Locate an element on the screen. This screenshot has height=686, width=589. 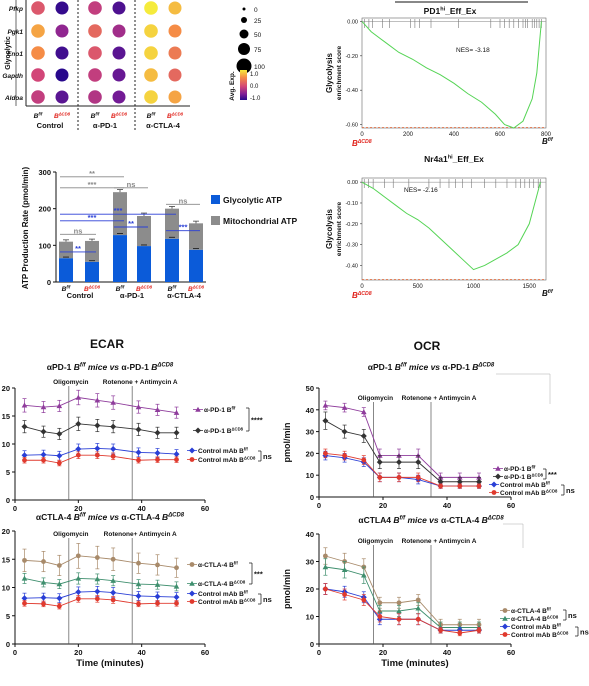
group-label: α-CTLA-4 is located at coordinates (184, 295).